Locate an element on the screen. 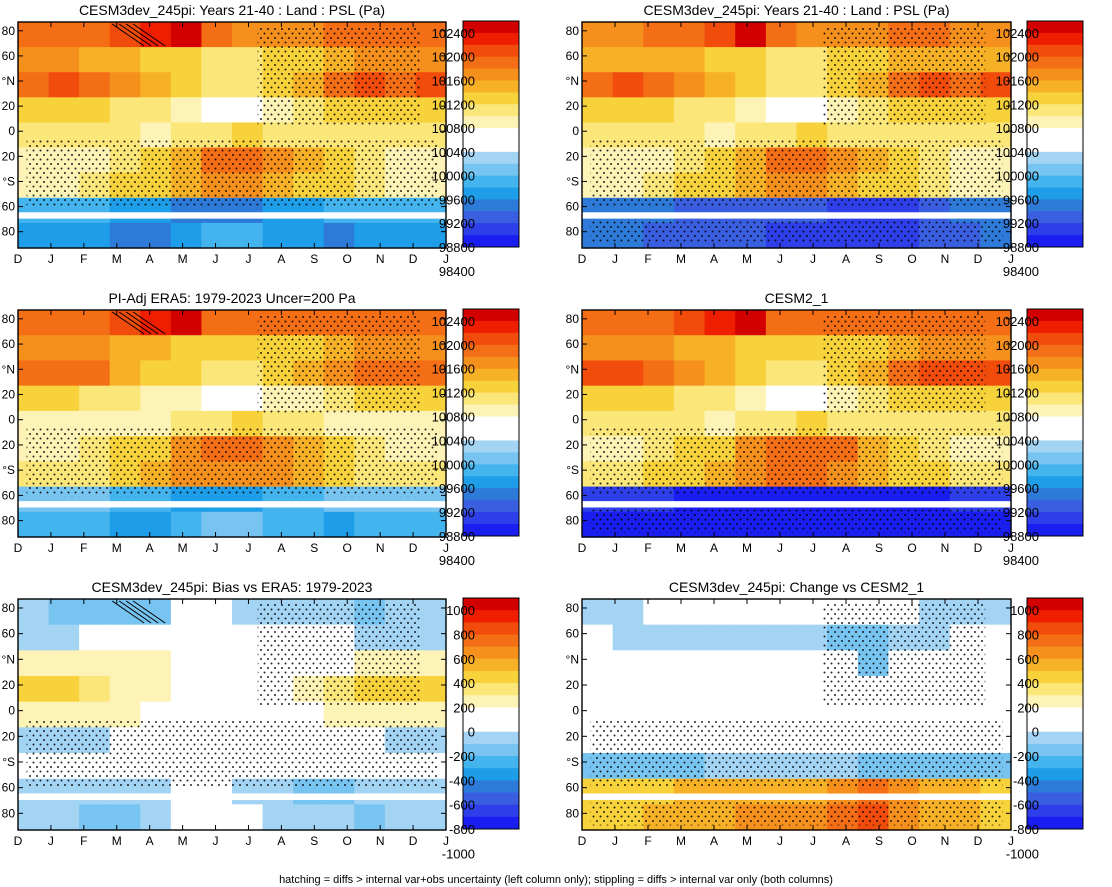  y-tick-label: 60 is located at coordinates (9, 207).